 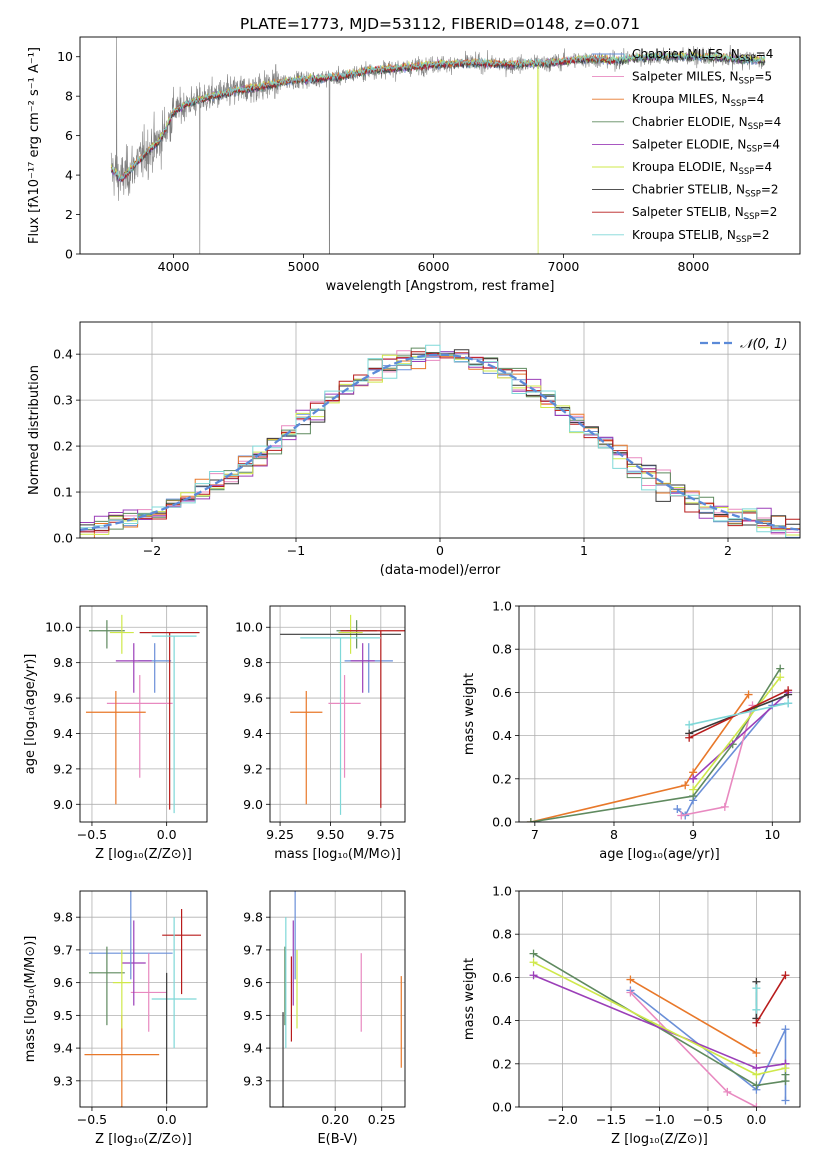 What do you see at coordinates (63, 949) in the screenshot?
I see `y-tick-label: 9.7` at bounding box center [63, 949].